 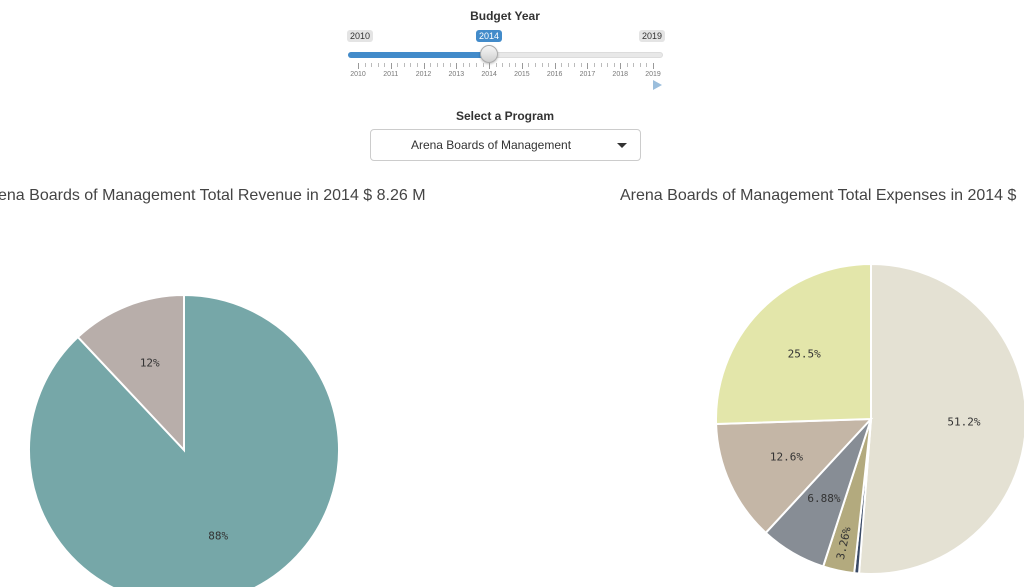 I want to click on revenue-pie-slice, so click(x=130, y=373).